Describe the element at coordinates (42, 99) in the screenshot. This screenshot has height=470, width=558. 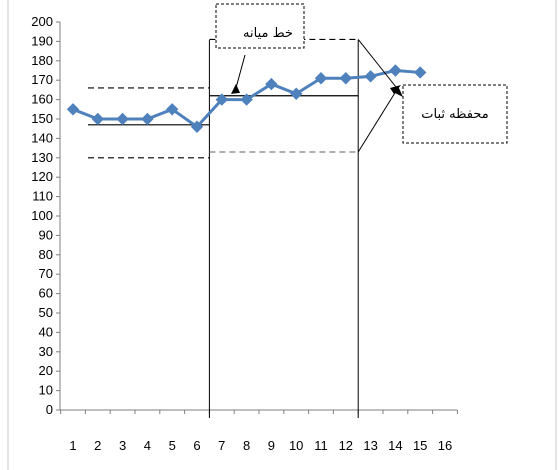
I see `y-tick-label: 160` at that location.